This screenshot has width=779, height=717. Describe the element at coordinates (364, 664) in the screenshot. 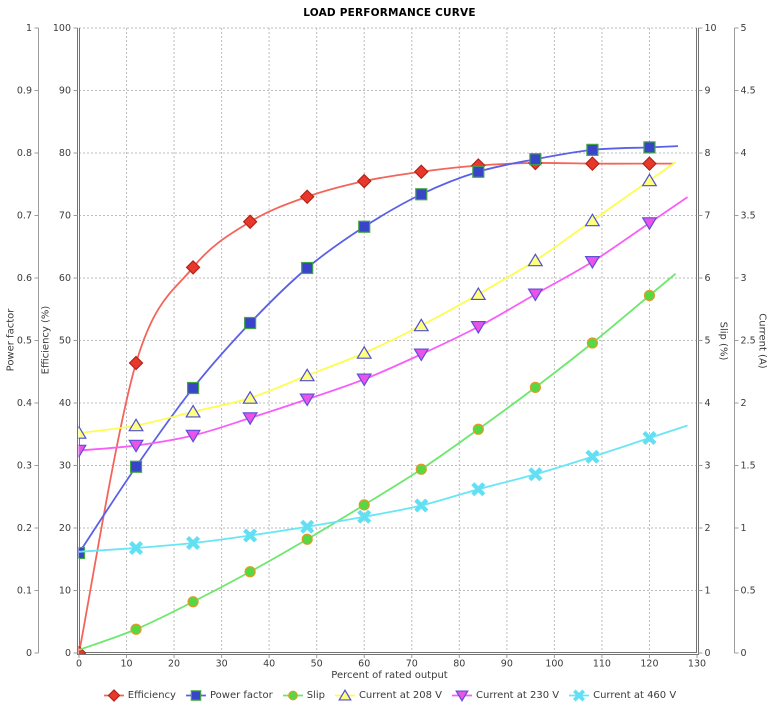

I see `x-tick-label: 60` at that location.